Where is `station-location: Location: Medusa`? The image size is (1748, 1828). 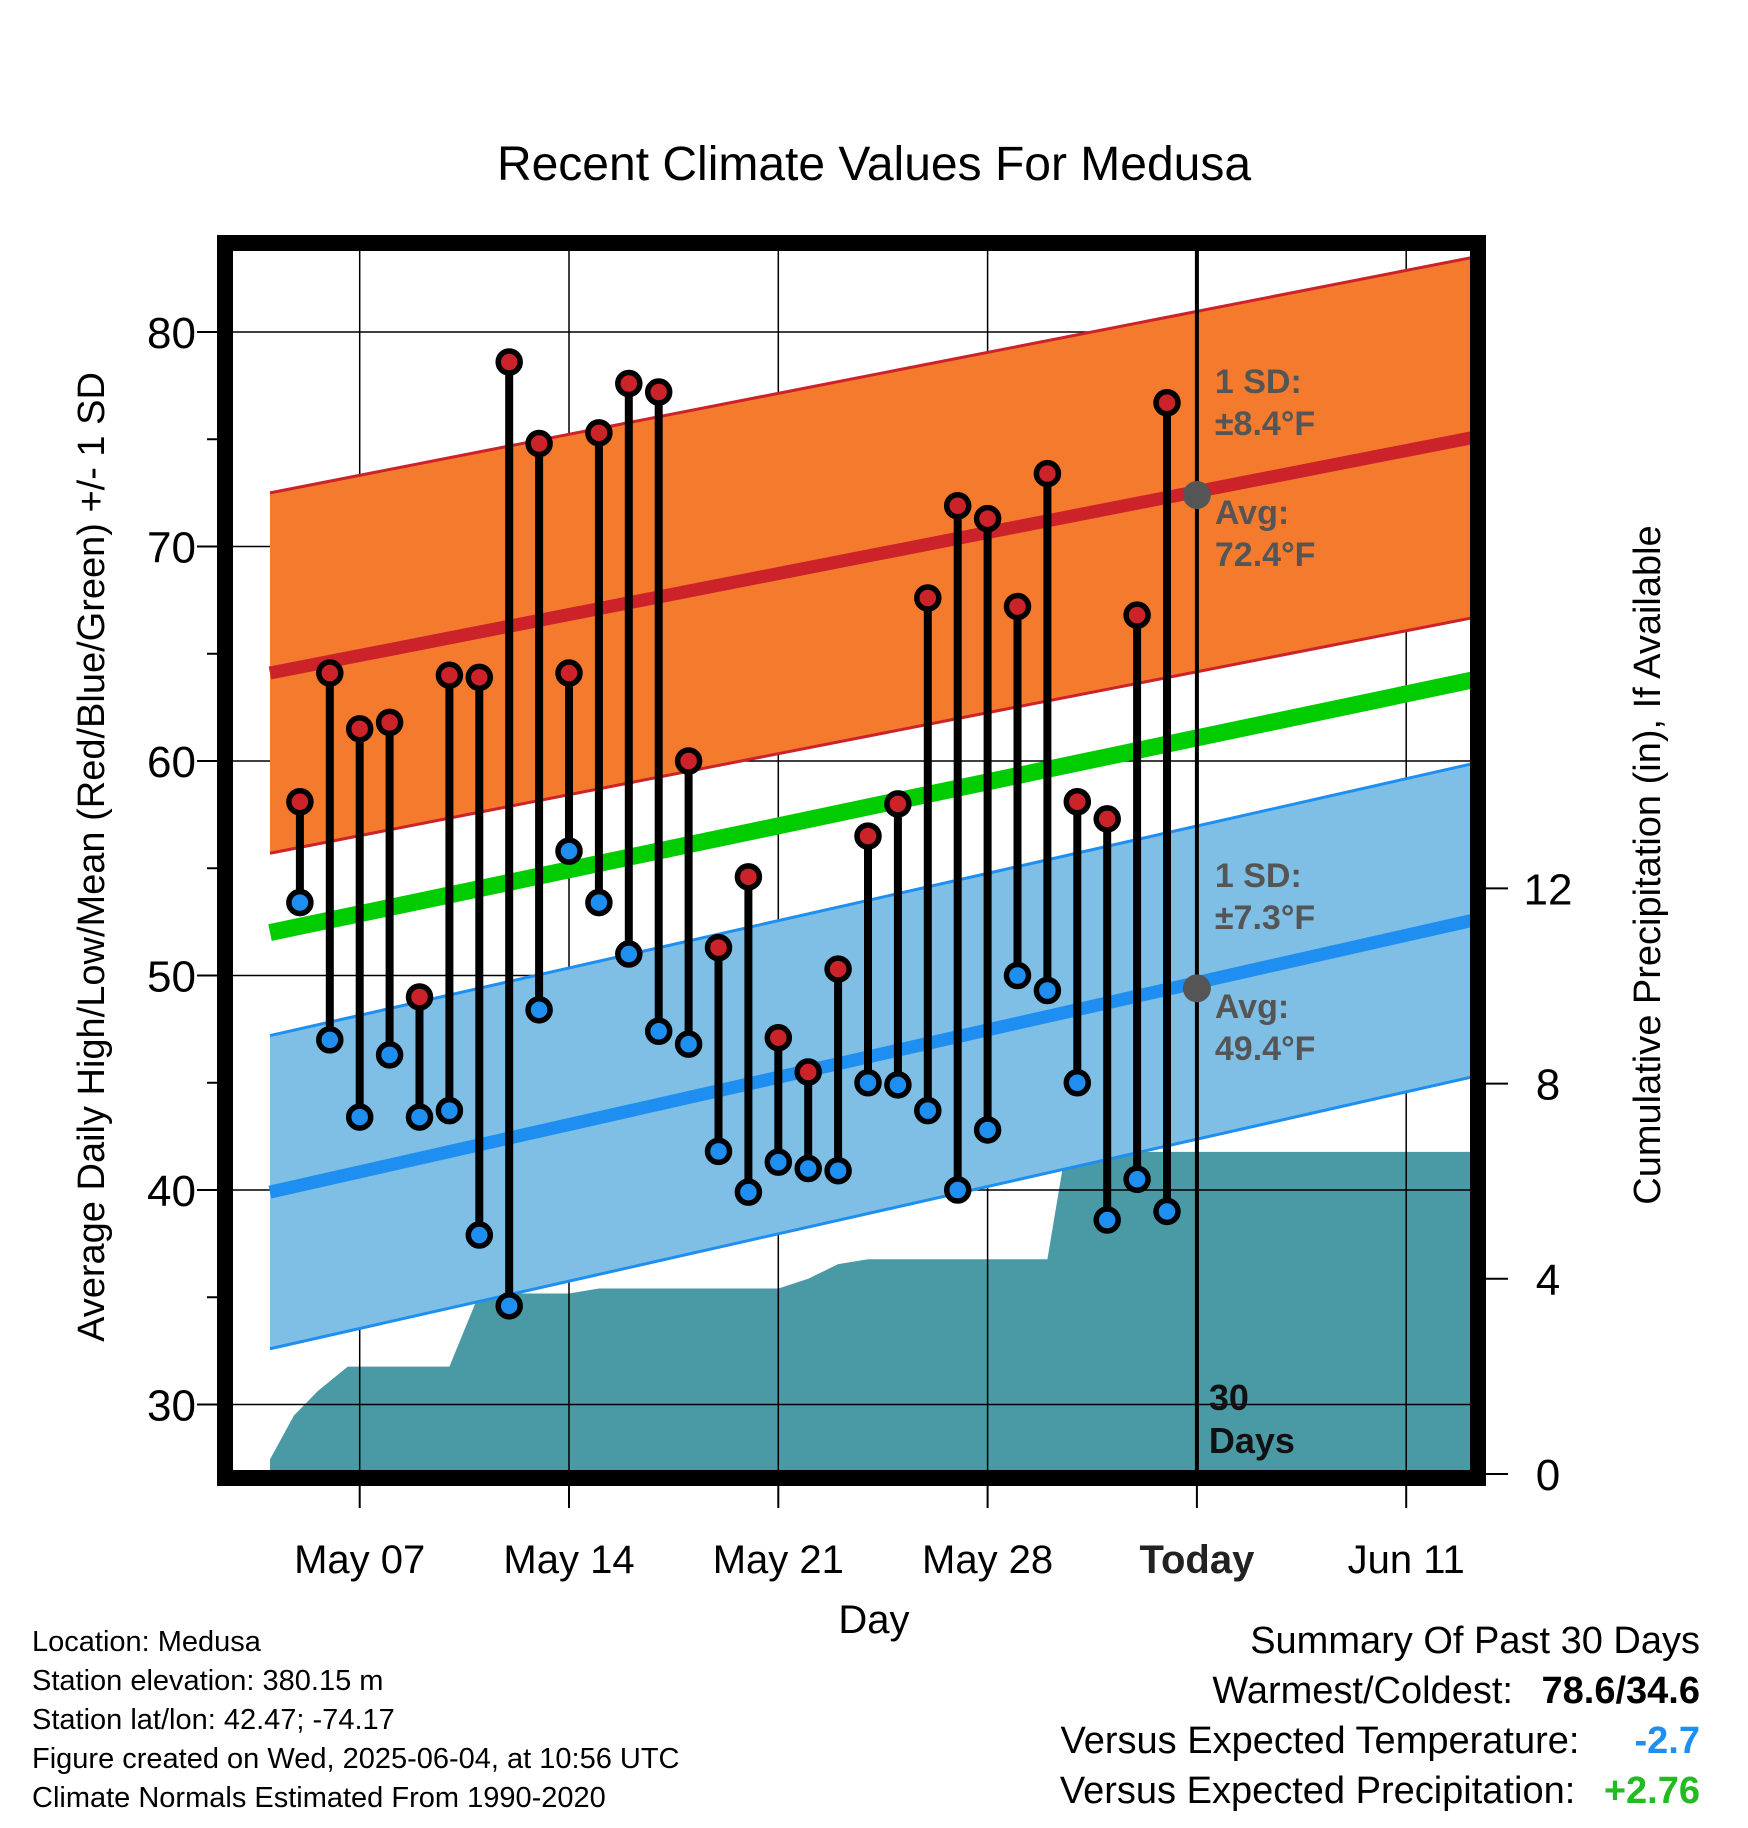
station-location: Location: Medusa is located at coordinates (146, 1642).